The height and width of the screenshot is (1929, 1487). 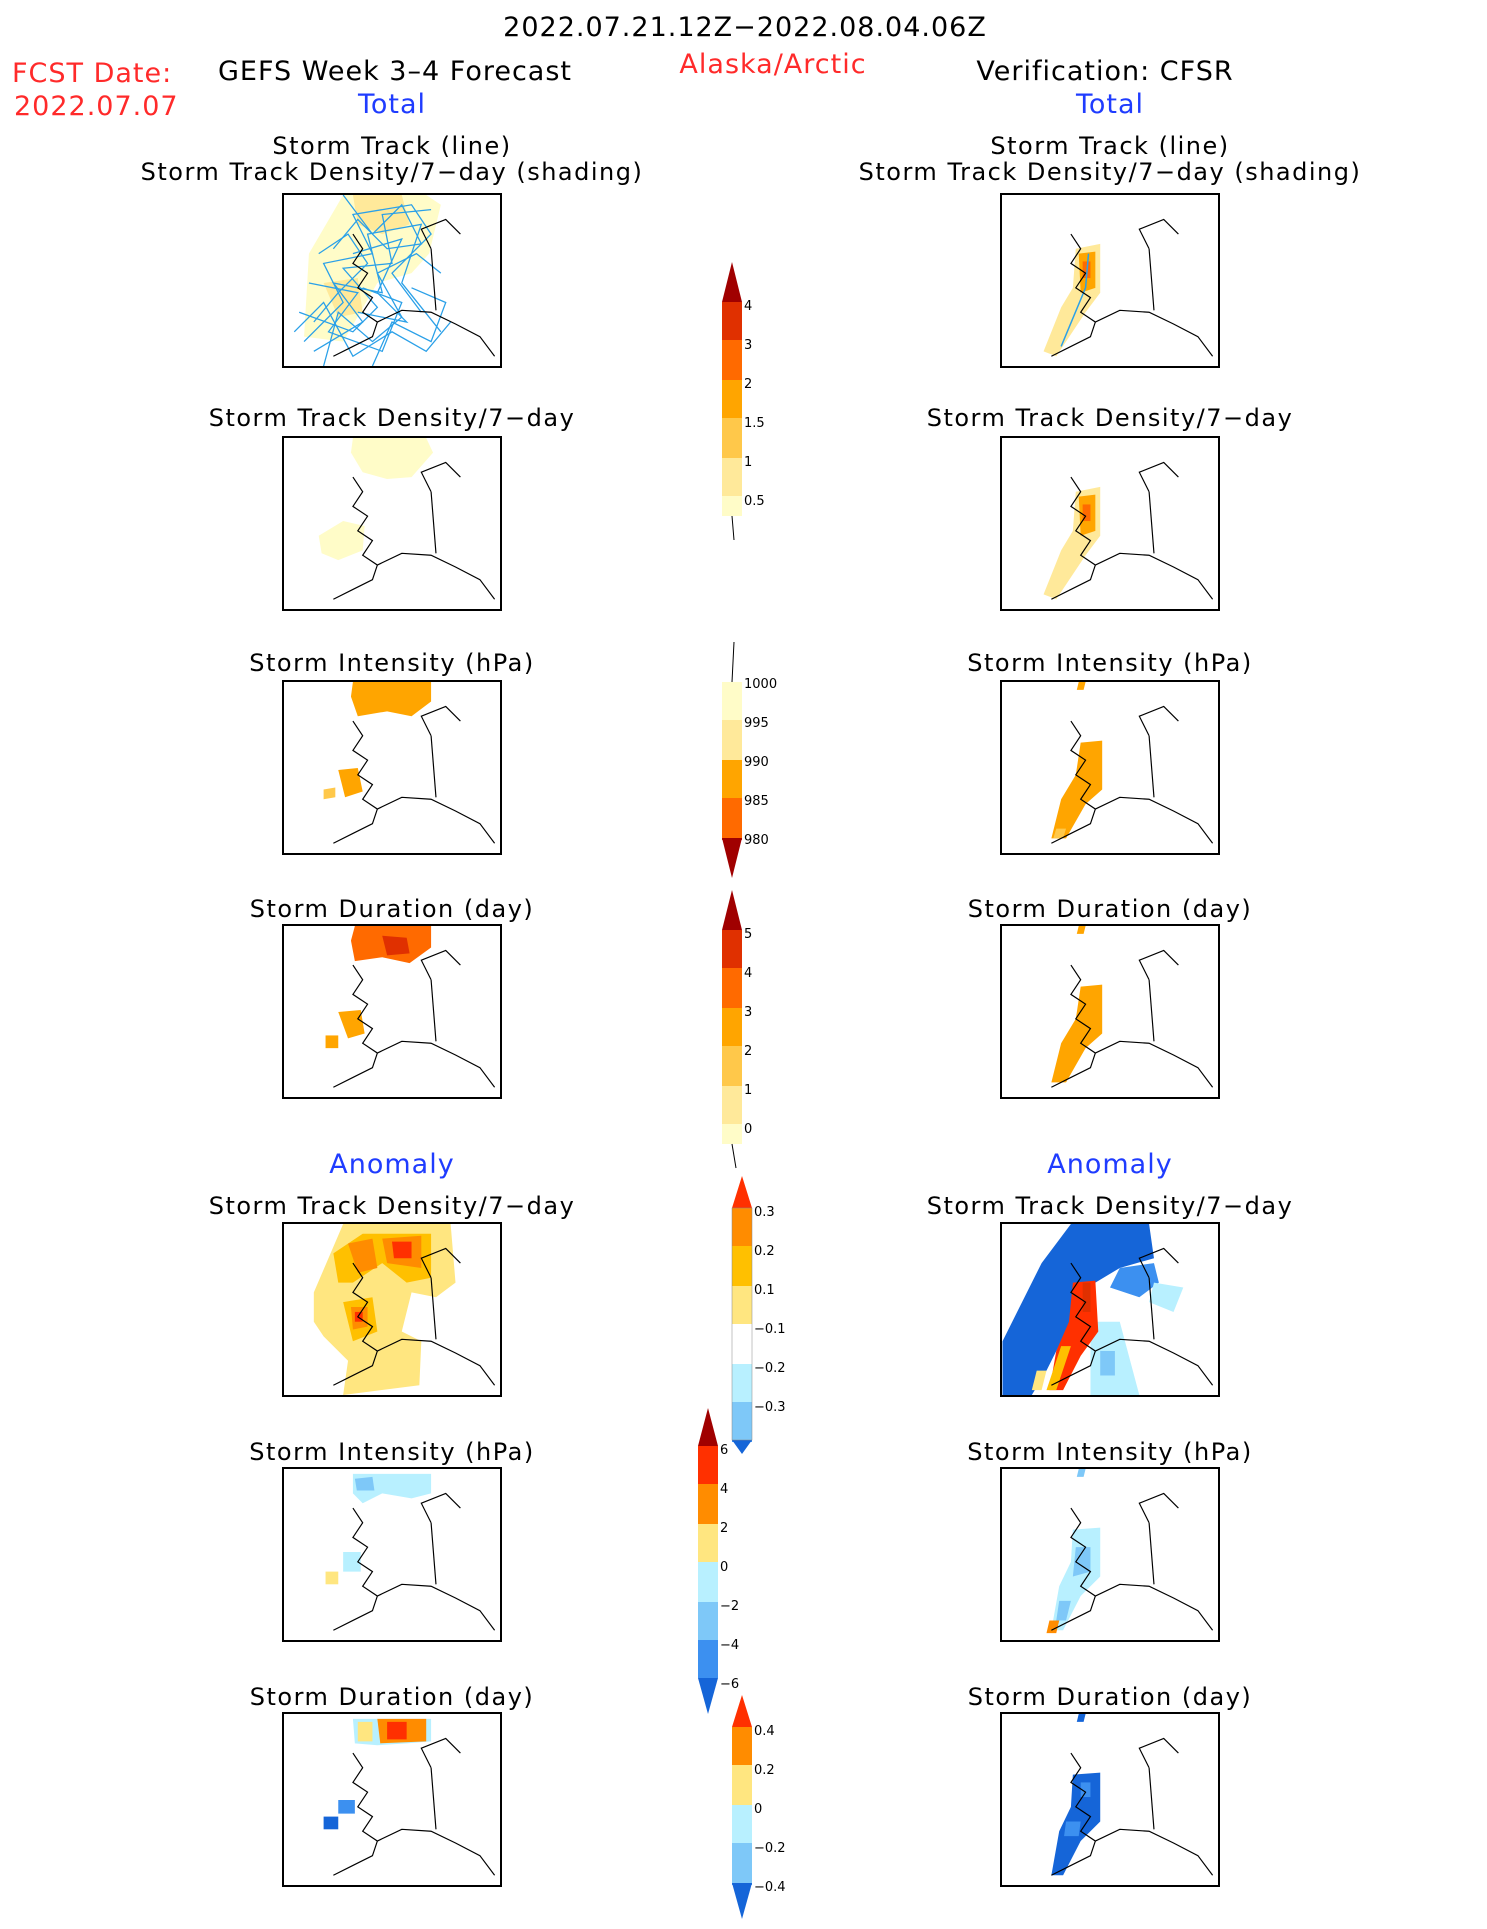 I want to click on cb-duration-l2: 3, so click(x=748, y=1012).